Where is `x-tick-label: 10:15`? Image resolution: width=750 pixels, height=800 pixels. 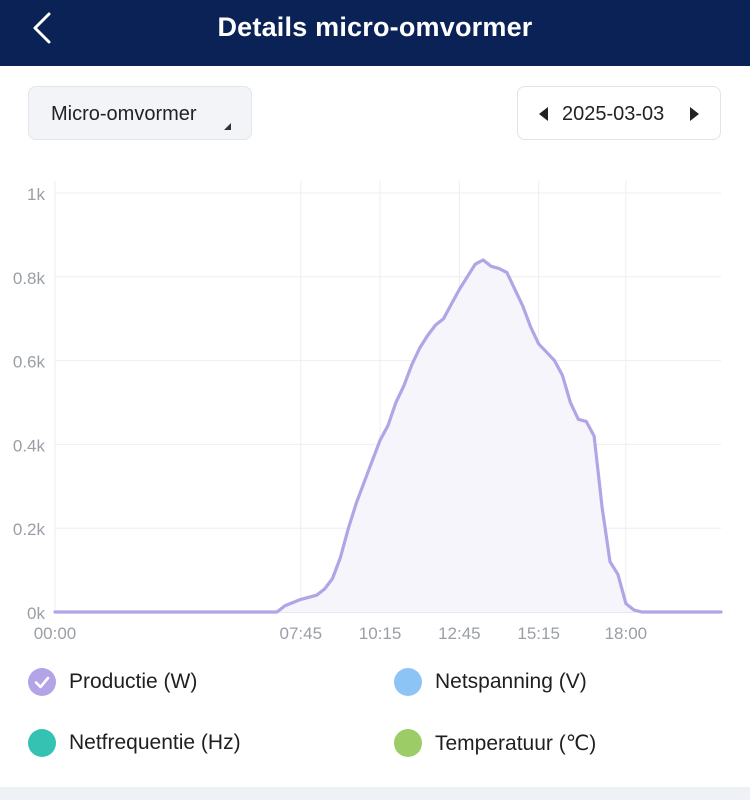
x-tick-label: 10:15 is located at coordinates (380, 633).